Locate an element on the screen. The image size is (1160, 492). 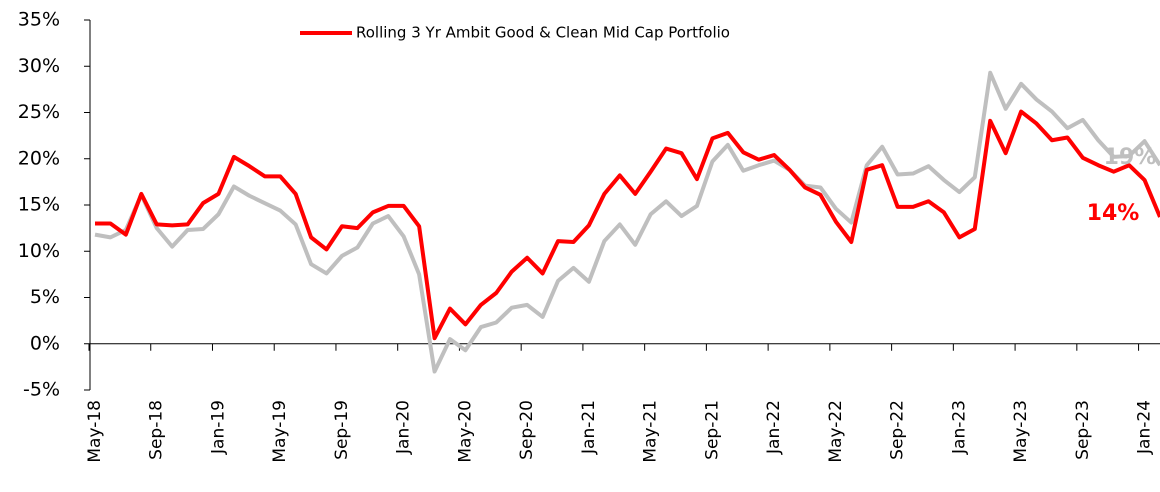
x-tick-label: Jan-22 is located at coordinates (774, 427).